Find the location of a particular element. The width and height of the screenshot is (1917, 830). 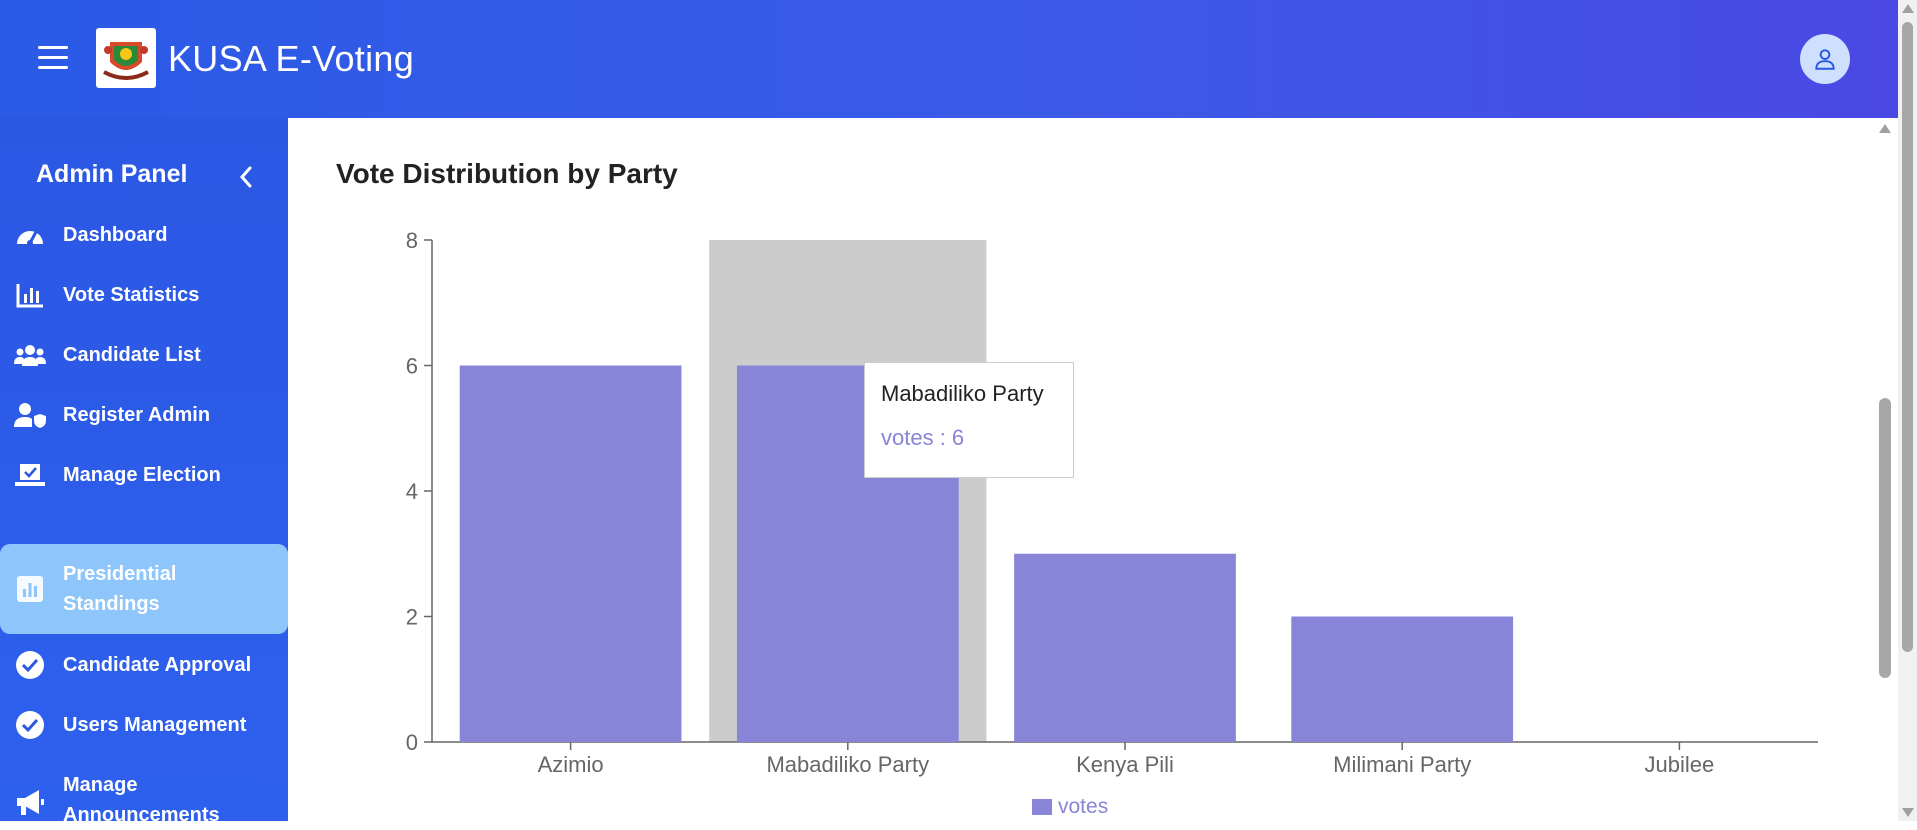

x-tick-label: Azimio is located at coordinates (571, 764).